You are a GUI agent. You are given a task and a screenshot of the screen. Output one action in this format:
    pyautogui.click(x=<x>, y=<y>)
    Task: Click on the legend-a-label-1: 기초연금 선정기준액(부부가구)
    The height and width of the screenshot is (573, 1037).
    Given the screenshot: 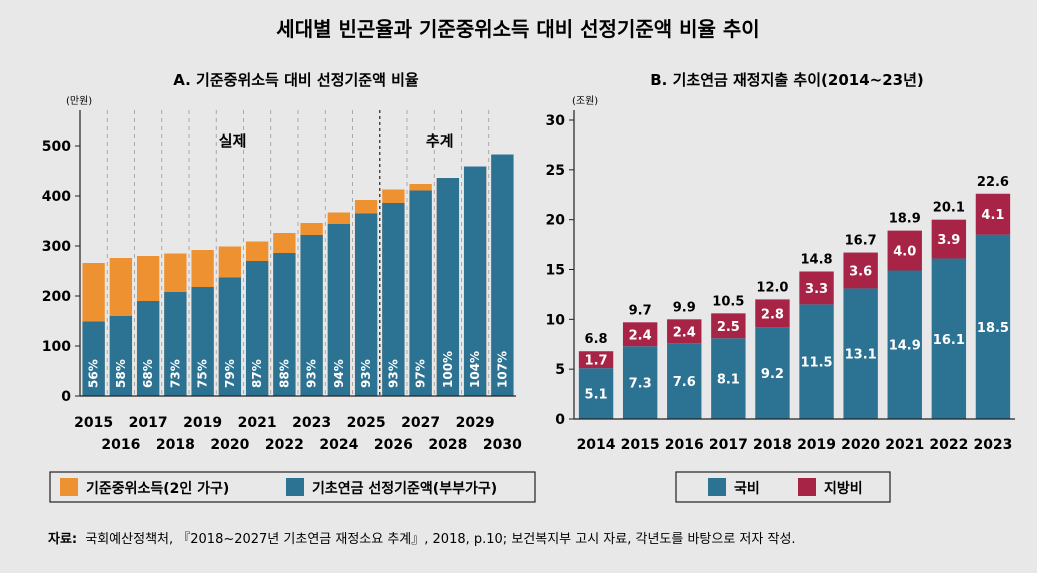 What is the action you would take?
    pyautogui.click(x=404, y=488)
    